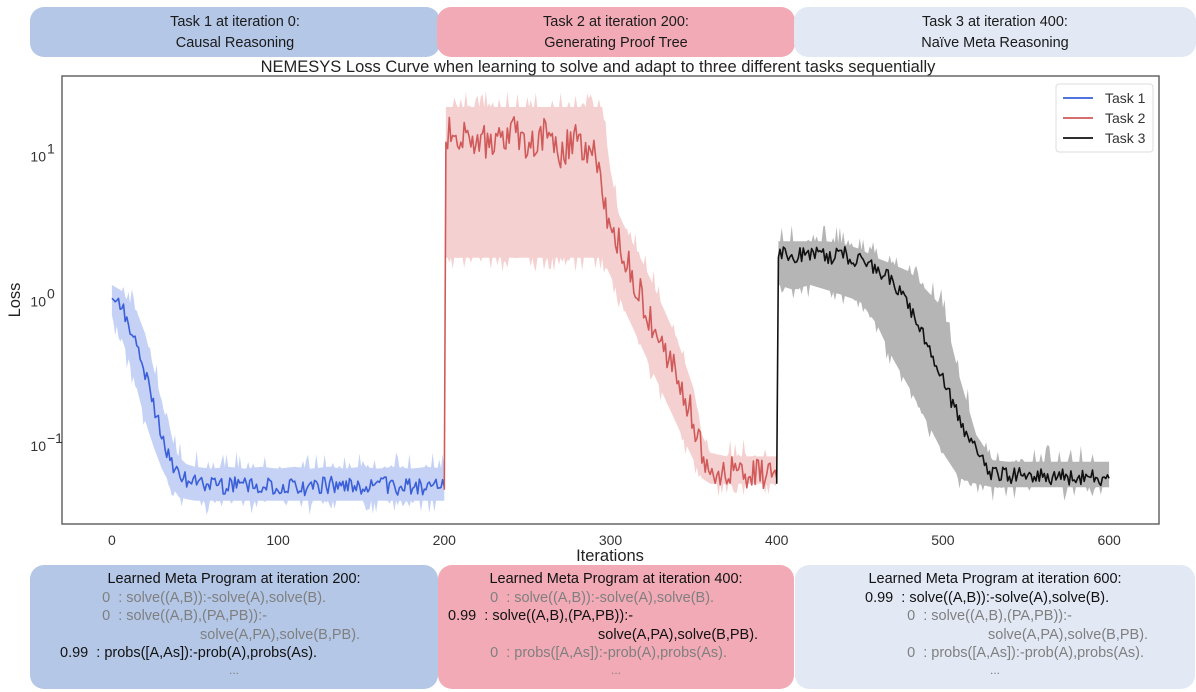 The image size is (1196, 692). What do you see at coordinates (616, 22) in the screenshot?
I see `task-2-banner-line1: Task 2 at iteration 200:` at bounding box center [616, 22].